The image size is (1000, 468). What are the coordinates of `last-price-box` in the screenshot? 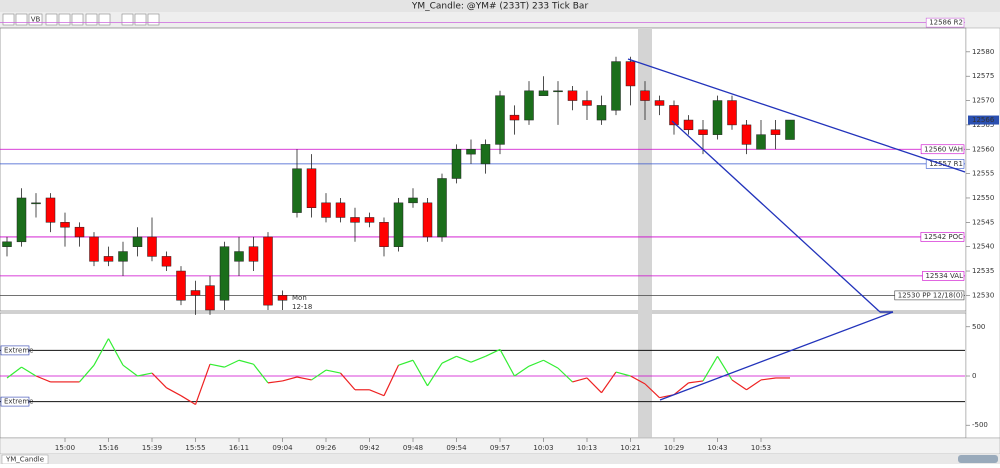 It's located at (983, 120).